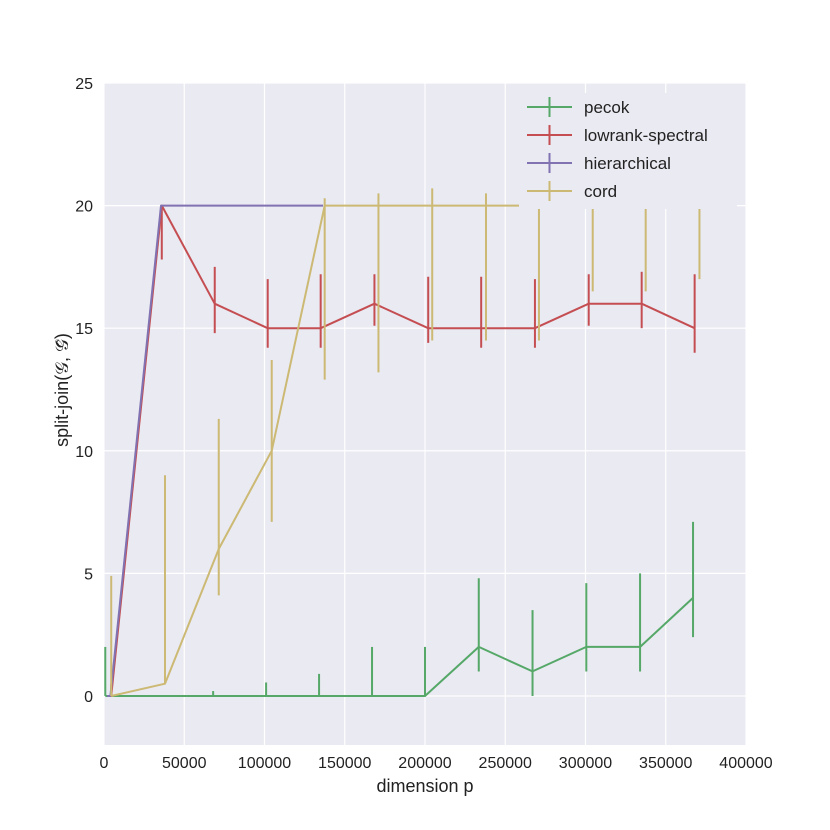  I want to click on x-tick-label: 50000, so click(184, 763).